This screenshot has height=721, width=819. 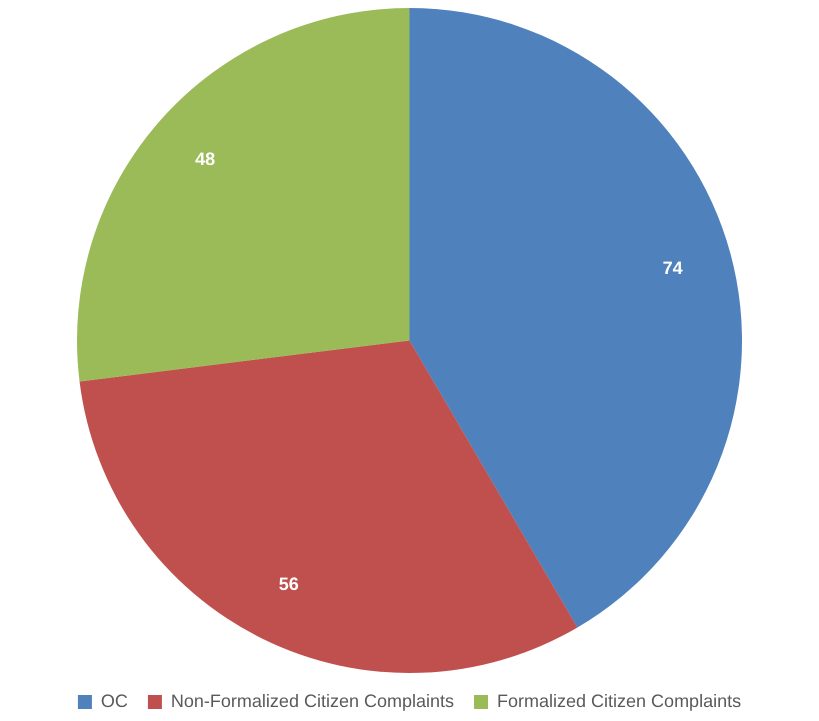 I want to click on legend-label: OC, so click(x=114, y=700).